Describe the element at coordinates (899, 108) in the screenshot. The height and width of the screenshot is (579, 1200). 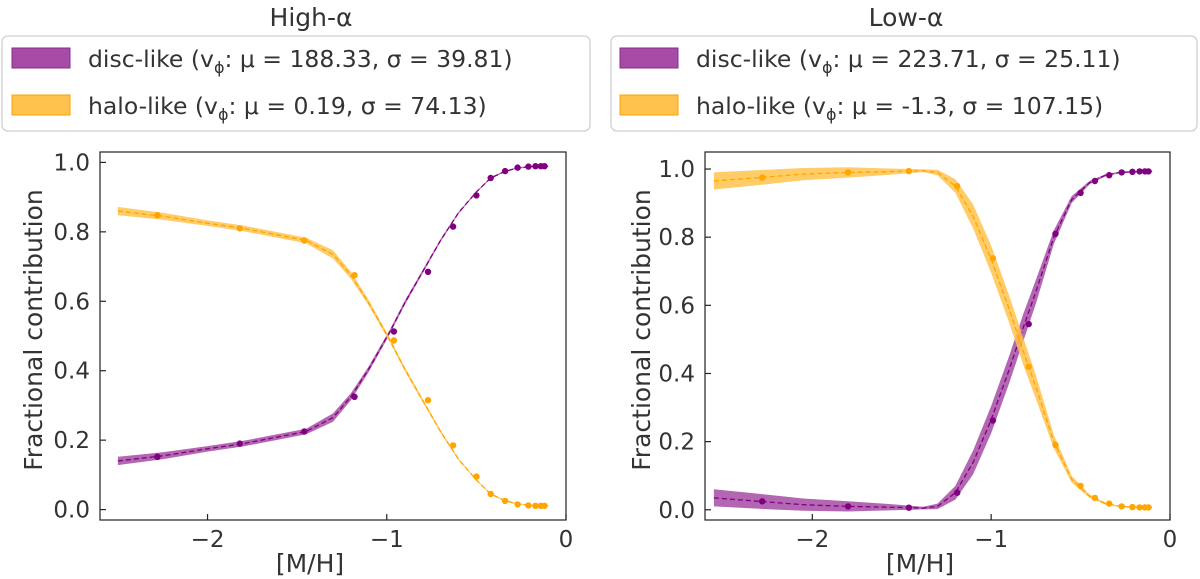
I see `legend-label-halo: halo-like (vϕ: μ = -1.3, σ = 107.15)` at that location.